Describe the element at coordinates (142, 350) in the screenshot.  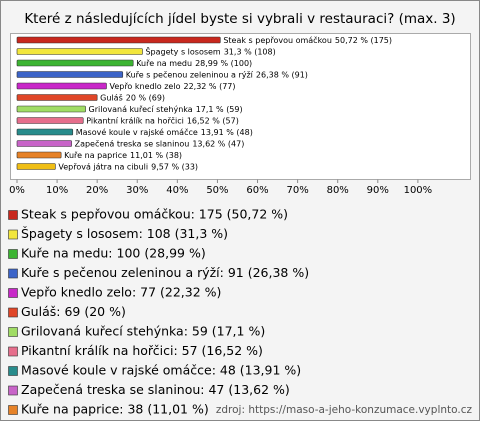
I see `legend-label: Pikantní králík na hořčici: 57 (16,52 %)` at that location.